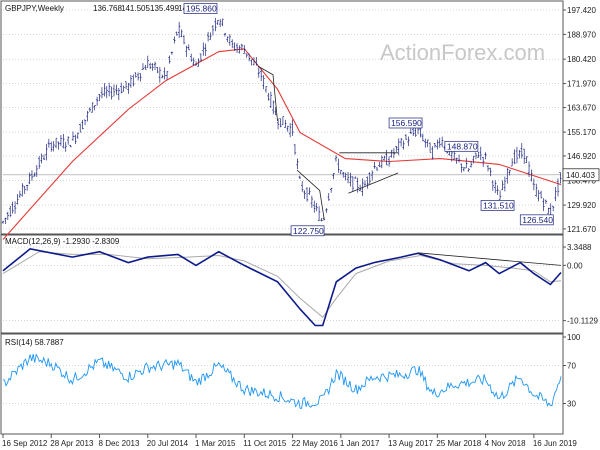  I want to click on x-axis-tick-label: 8 Dec 2013, so click(119, 443).